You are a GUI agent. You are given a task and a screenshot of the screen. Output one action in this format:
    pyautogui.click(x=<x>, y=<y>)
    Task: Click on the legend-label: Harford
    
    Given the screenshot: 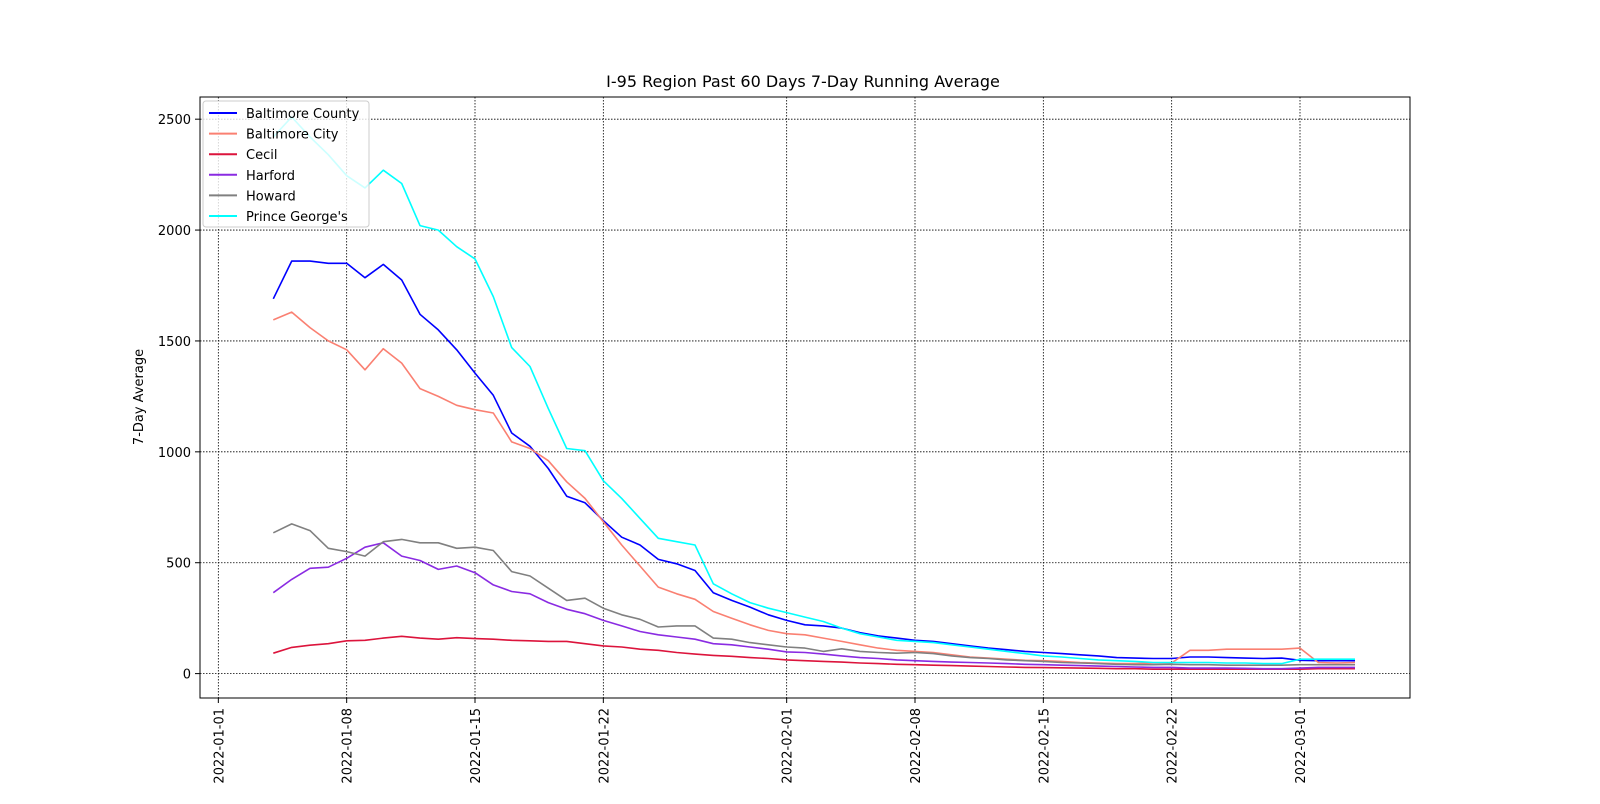 What is the action you would take?
    pyautogui.click(x=270, y=176)
    